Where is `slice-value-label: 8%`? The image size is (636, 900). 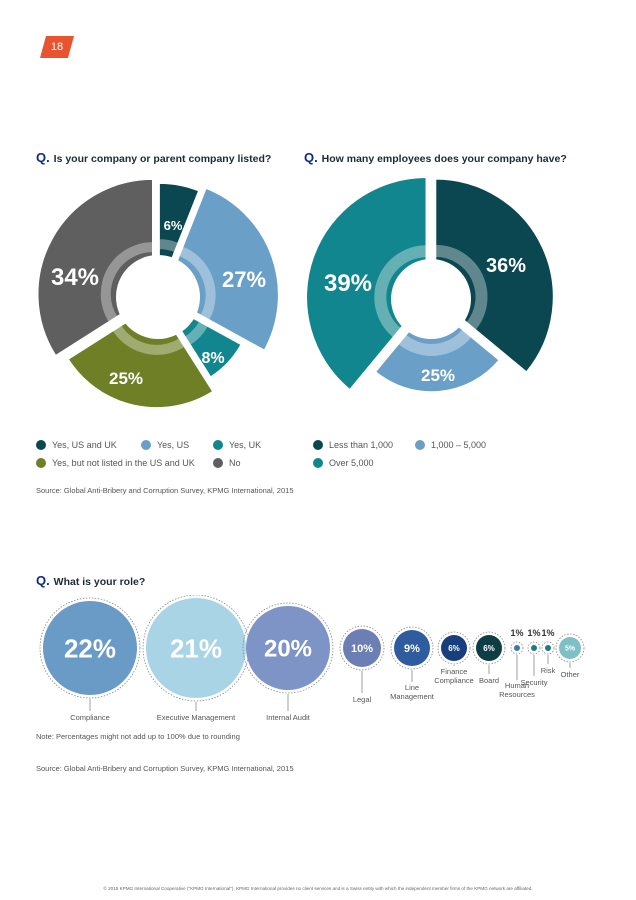
slice-value-label: 8% is located at coordinates (212, 358).